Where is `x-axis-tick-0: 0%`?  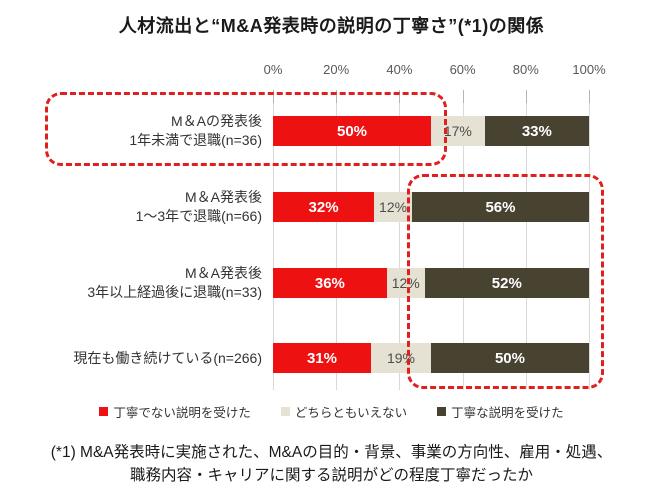
x-axis-tick-0: 0% is located at coordinates (273, 69).